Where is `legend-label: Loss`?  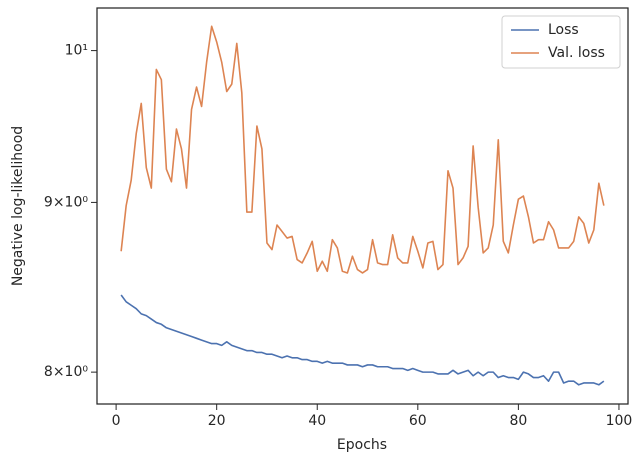 legend-label: Loss is located at coordinates (563, 30).